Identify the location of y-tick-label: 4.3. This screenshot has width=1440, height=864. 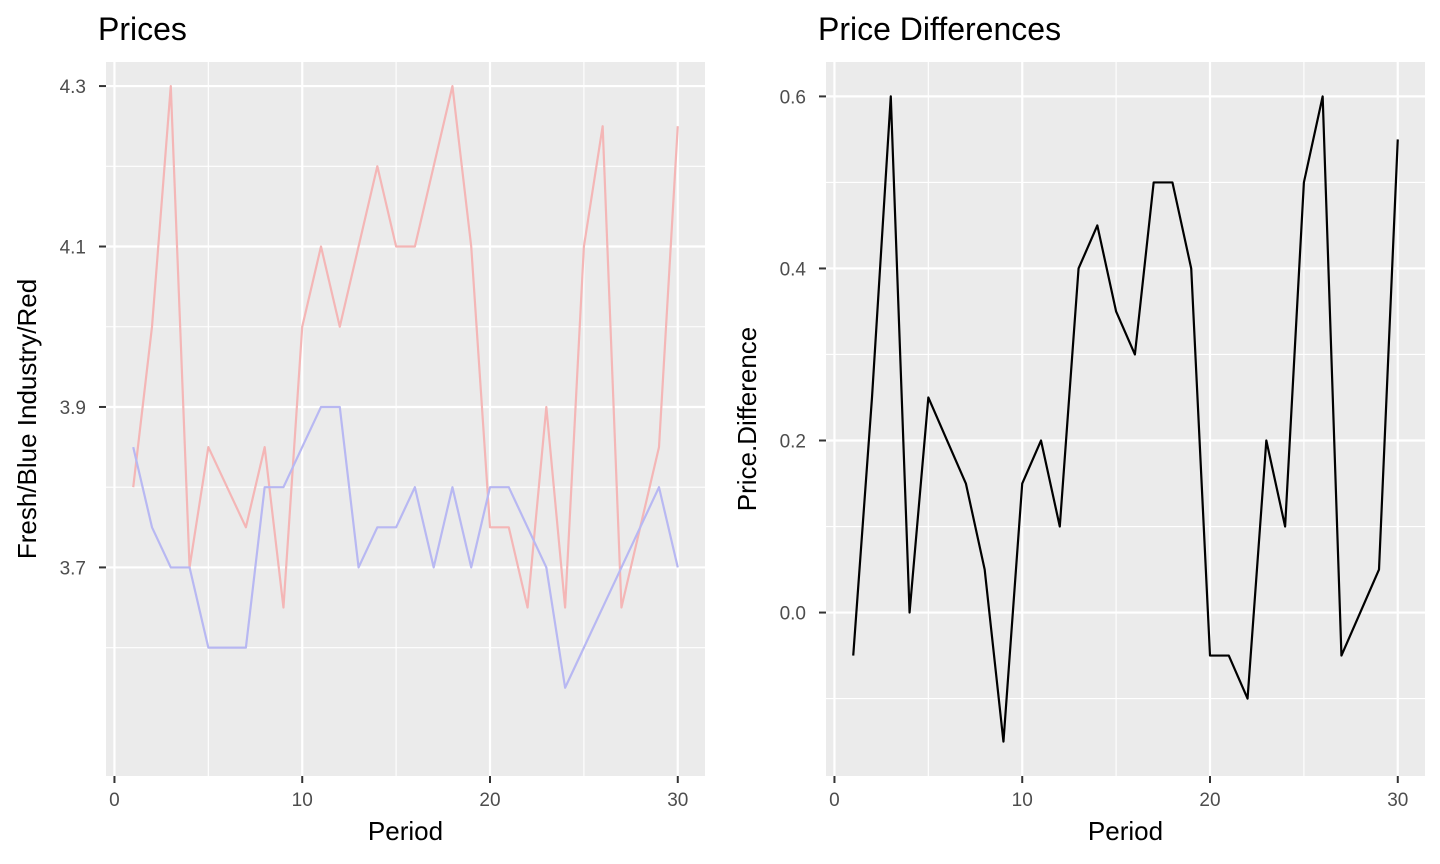
(73, 87).